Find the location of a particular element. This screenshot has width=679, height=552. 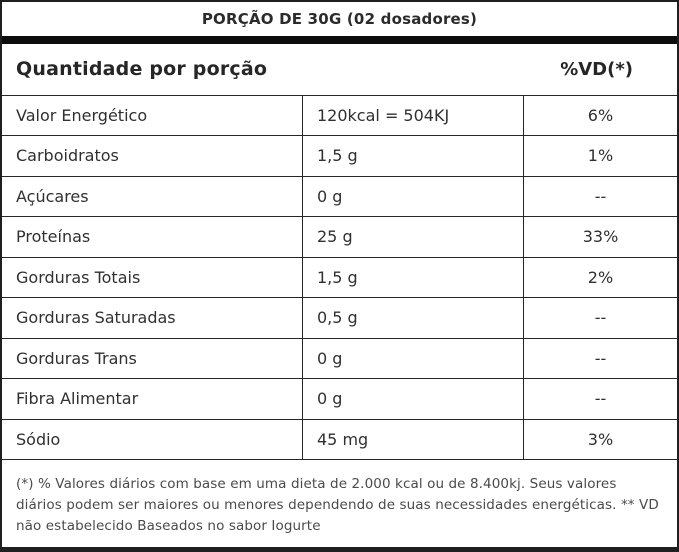

nutrient-name: Fibra Alimentar is located at coordinates (77, 399).